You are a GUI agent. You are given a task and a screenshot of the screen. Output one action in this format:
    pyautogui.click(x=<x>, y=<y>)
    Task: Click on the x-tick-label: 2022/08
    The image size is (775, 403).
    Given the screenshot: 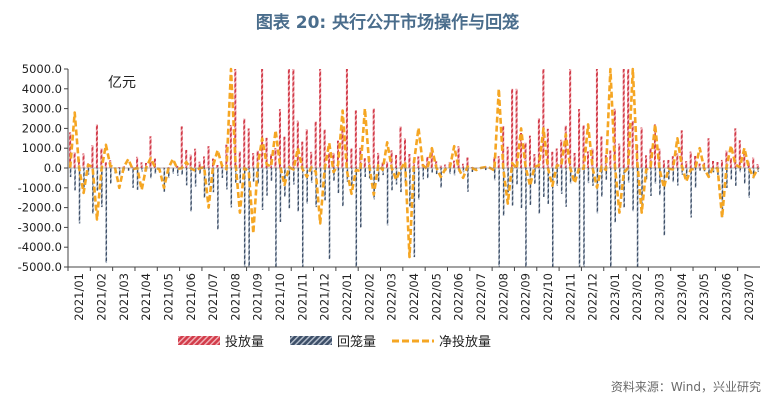 What is the action you would take?
    pyautogui.click(x=503, y=297)
    